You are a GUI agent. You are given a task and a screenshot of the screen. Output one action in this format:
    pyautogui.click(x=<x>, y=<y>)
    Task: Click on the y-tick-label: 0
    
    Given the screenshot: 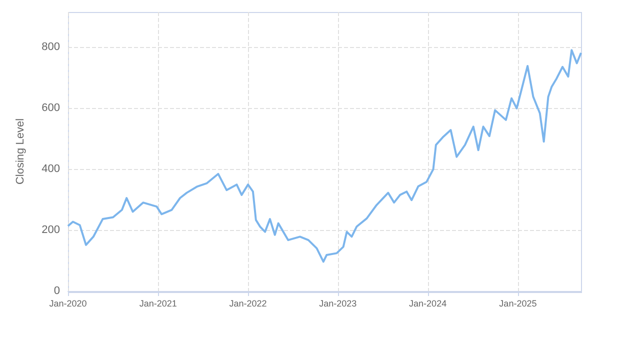 What is the action you would take?
    pyautogui.click(x=57, y=291)
    